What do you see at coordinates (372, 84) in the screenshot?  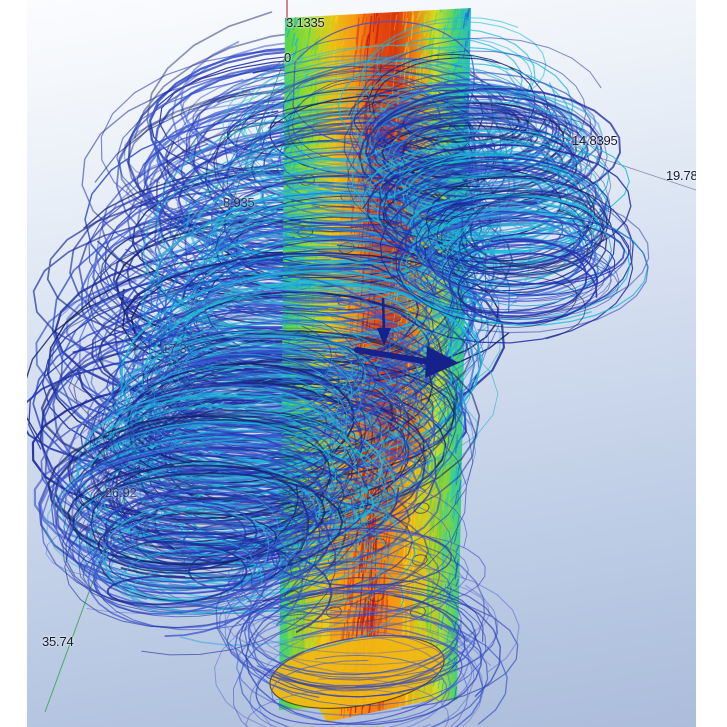 I see `cylinder-top-cap` at bounding box center [372, 84].